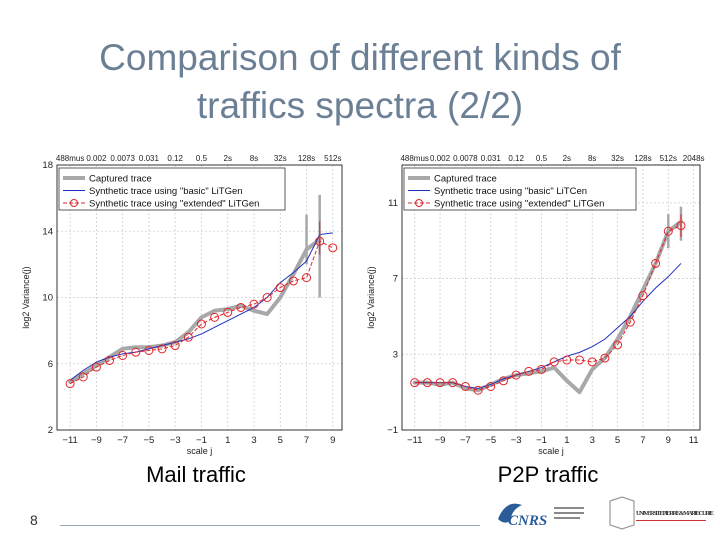 The width and height of the screenshot is (720, 540). What do you see at coordinates (675, 513) in the screenshot?
I see `upmc-logo-text: UNIVERSITE PIERRE & MARIE CURIE` at bounding box center [675, 513].